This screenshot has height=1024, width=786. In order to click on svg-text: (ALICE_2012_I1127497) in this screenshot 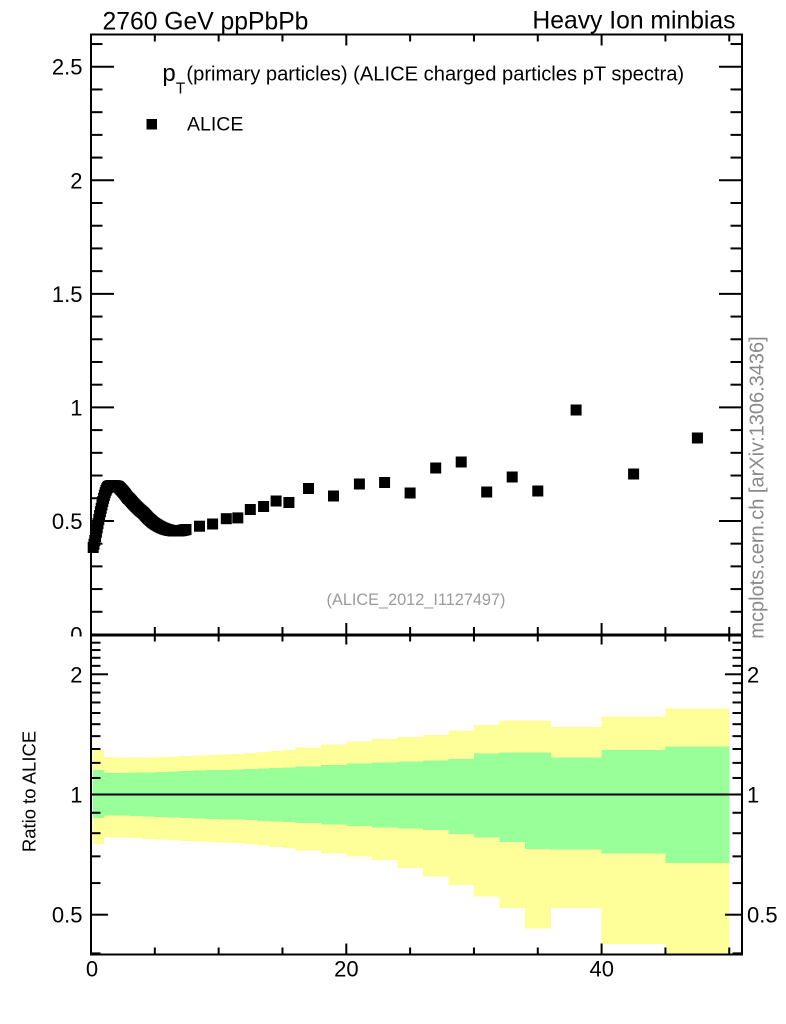, I will do `click(416, 600)`.